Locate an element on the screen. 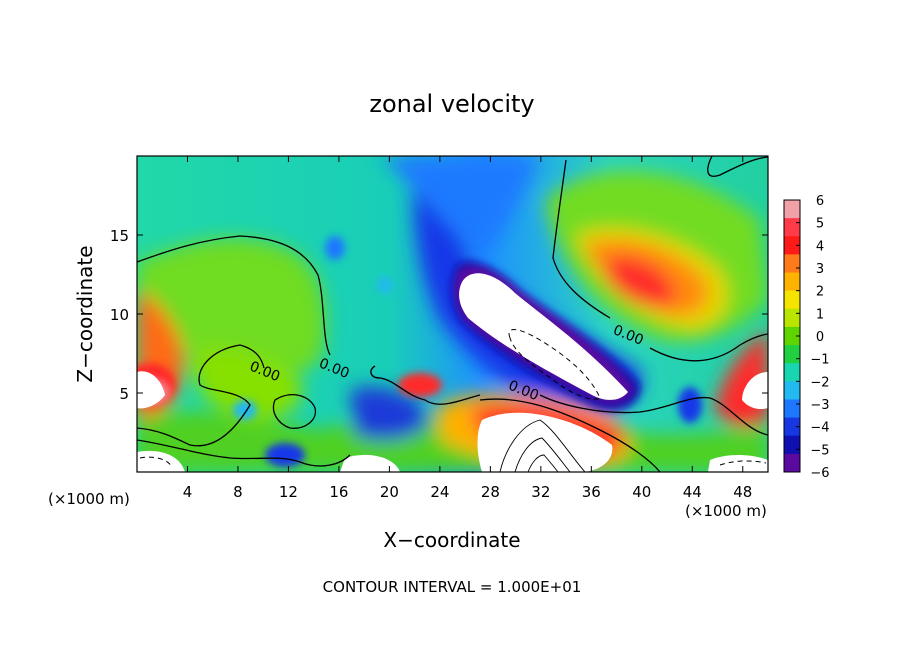 This screenshot has height=654, width=904. contour-negative-core is located at coordinates (554, 364).